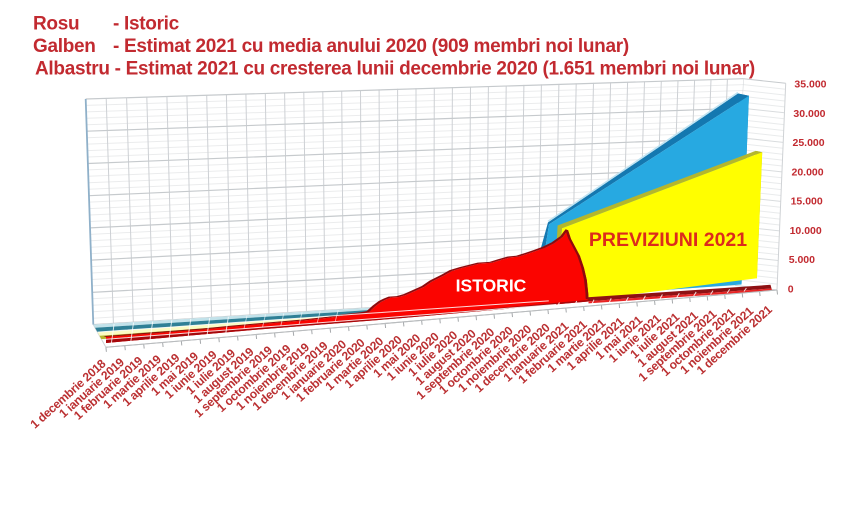 This screenshot has width=847, height=515. I want to click on svg-text: 25.000, so click(809, 143).